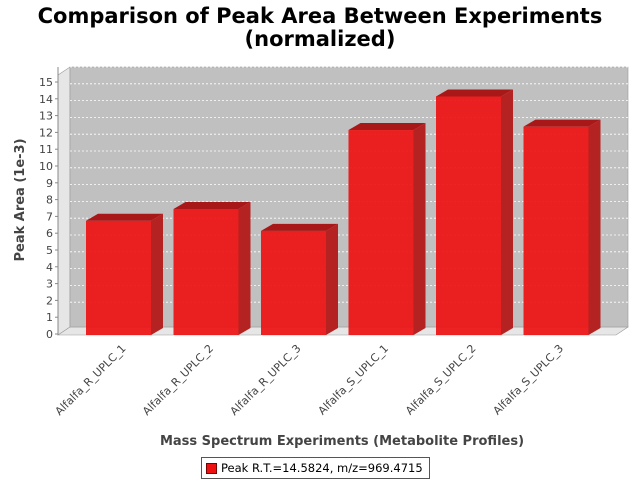 This screenshot has width=640, height=480. What do you see at coordinates (49, 200) in the screenshot?
I see `y-tick-label: 8` at bounding box center [49, 200].